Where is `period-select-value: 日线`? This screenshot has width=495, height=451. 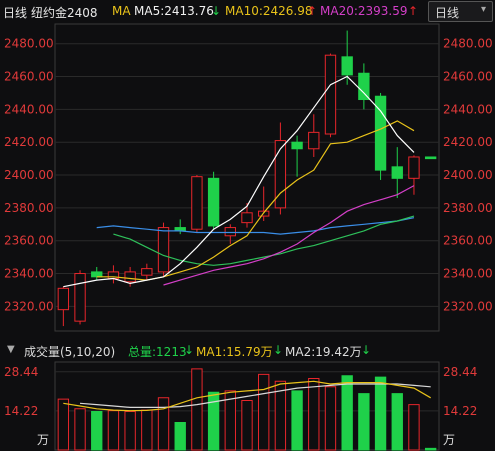
period-select-value: 日线 is located at coordinates (447, 13).